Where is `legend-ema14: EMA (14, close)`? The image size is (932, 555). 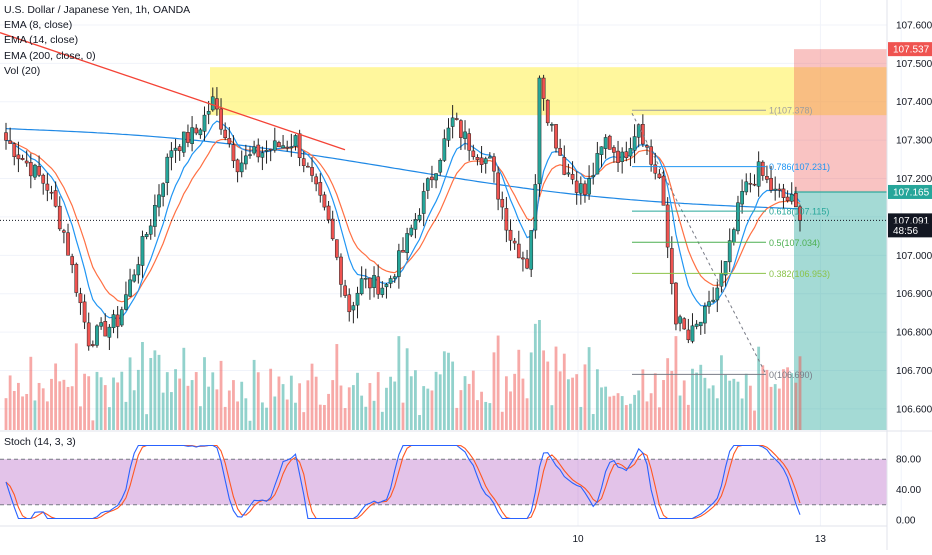
legend-ema14: EMA (14, close) is located at coordinates (41, 40).